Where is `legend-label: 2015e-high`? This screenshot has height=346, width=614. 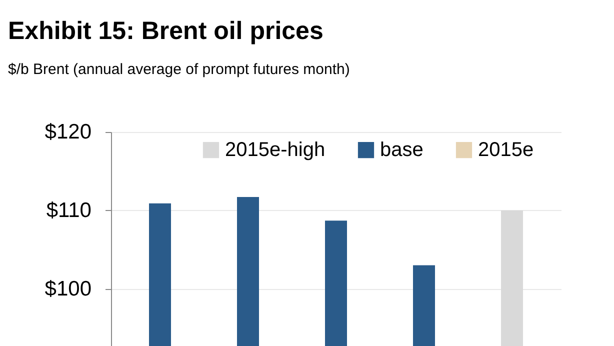 legend-label: 2015e-high is located at coordinates (275, 150).